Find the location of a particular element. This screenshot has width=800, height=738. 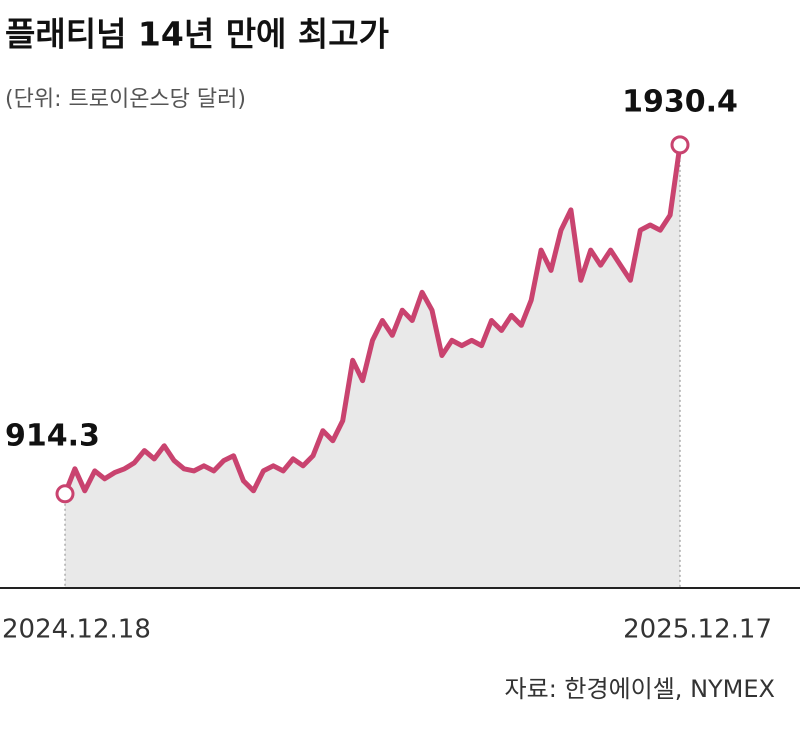

x-tick-label: 2025.12.17 is located at coordinates (697, 630).